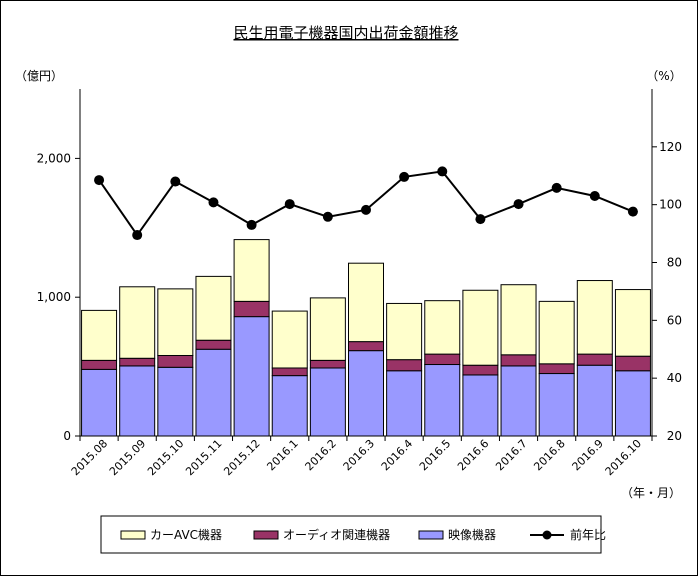 The image size is (698, 576). I want to click on x-tick-label: 2016.6, so click(473, 455).